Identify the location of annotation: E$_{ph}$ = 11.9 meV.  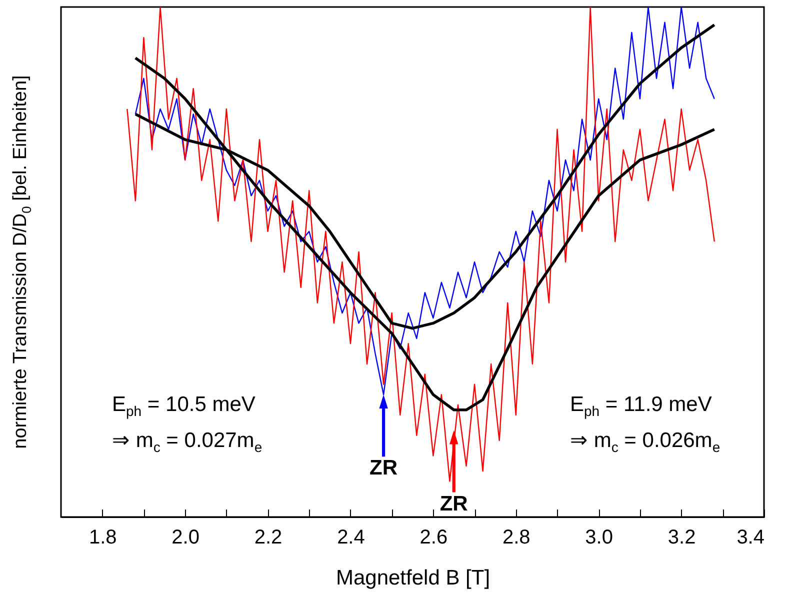
(641, 406).